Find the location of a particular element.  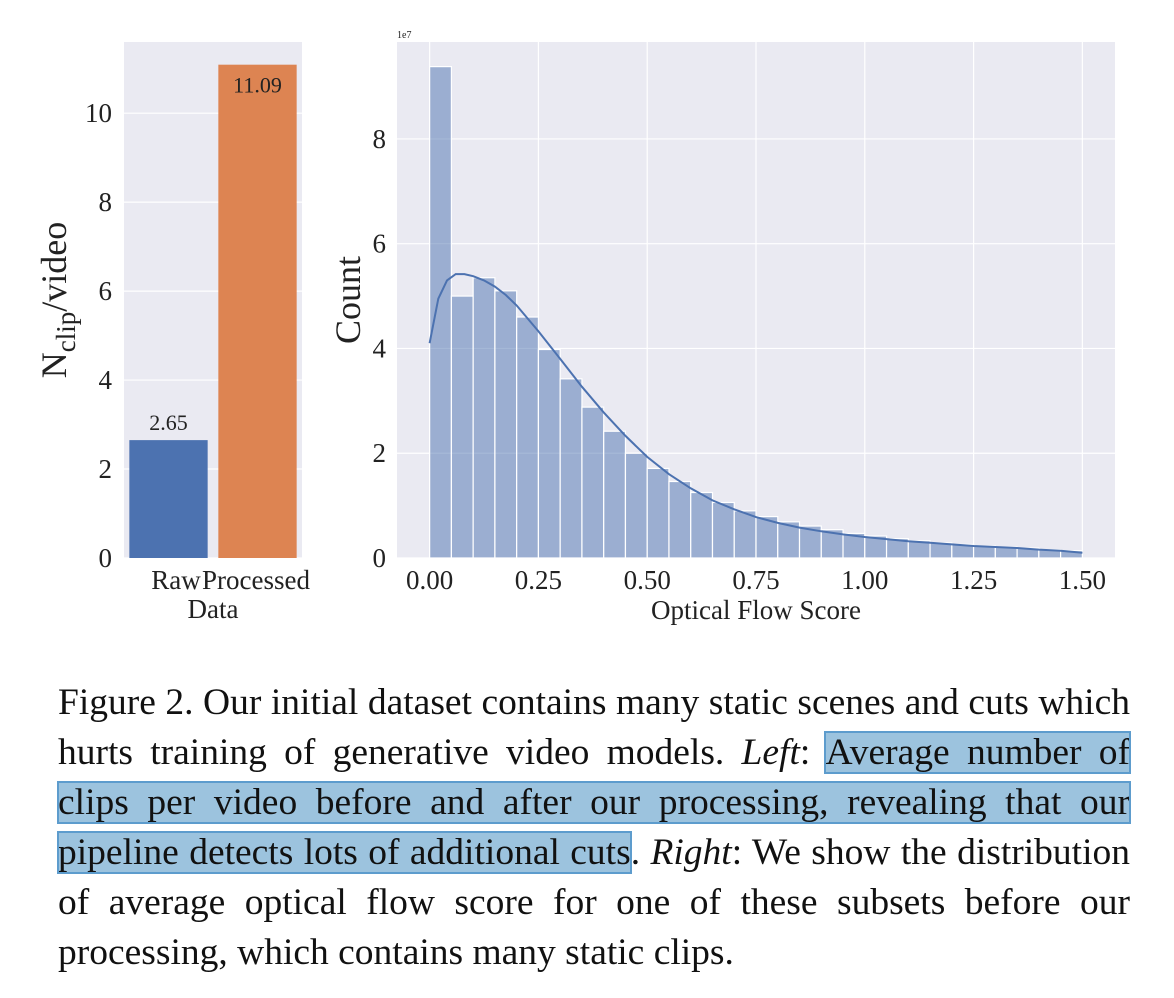

right-x-tick-label: 1.25 is located at coordinates (973, 580).